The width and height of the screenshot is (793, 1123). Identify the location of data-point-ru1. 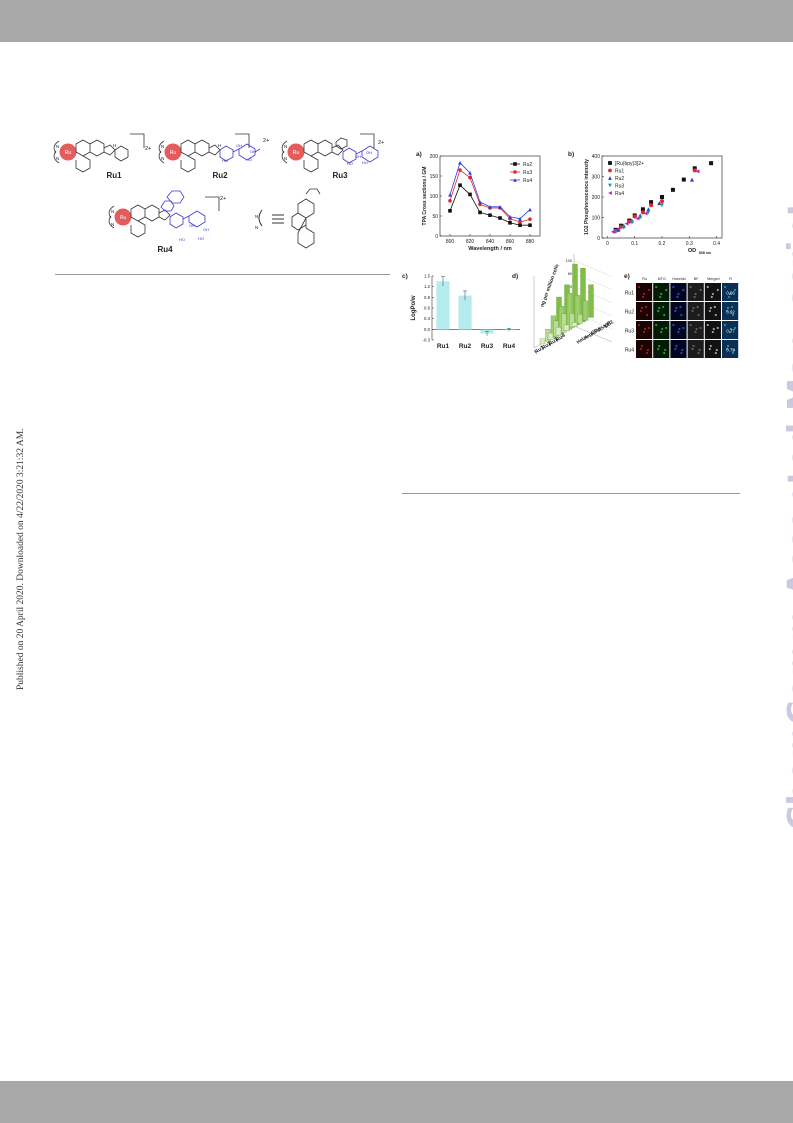
(642, 212).